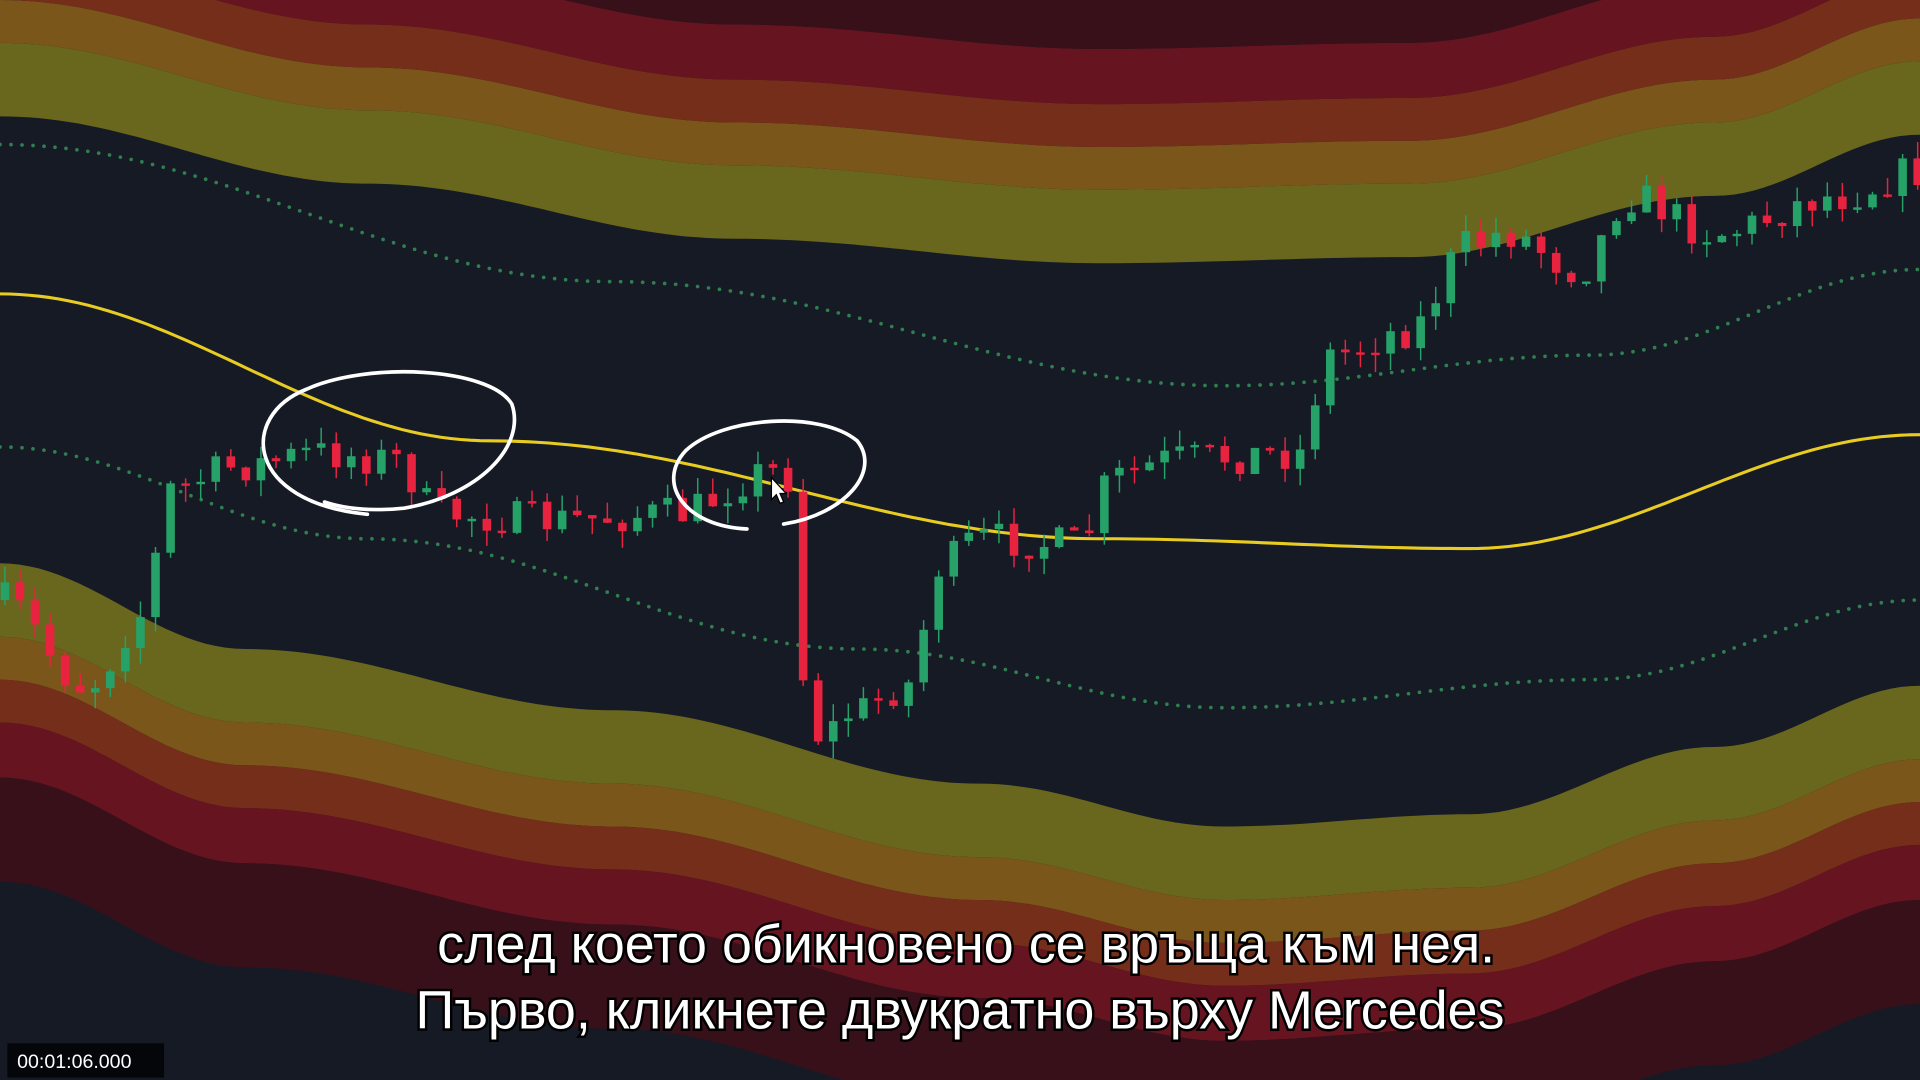  Describe the element at coordinates (86, 1060) in the screenshot. I see `timestamp-box` at that location.